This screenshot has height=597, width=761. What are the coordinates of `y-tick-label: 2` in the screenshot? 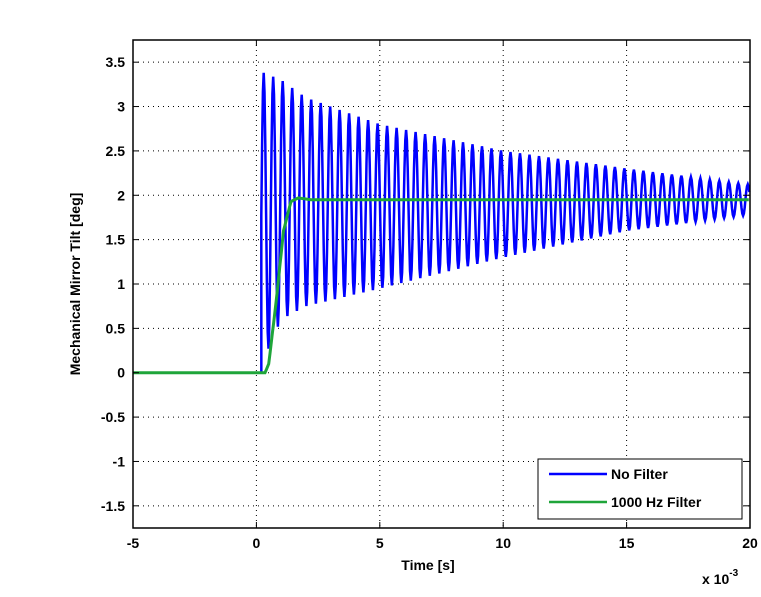 It's located at (121, 195).